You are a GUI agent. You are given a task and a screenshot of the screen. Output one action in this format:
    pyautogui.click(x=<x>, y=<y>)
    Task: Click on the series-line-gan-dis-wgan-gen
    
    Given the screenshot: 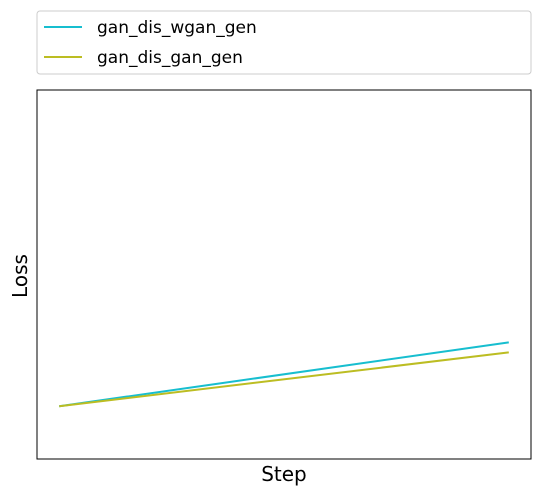 What is the action you would take?
    pyautogui.click(x=284, y=374)
    